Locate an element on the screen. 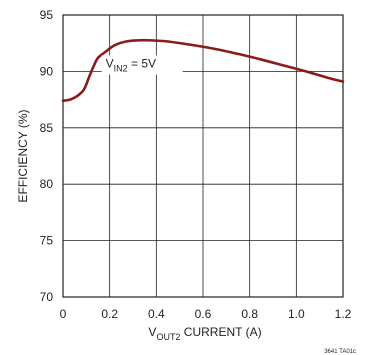 The width and height of the screenshot is (365, 355). x-tick-label: 0.2 is located at coordinates (109, 314).